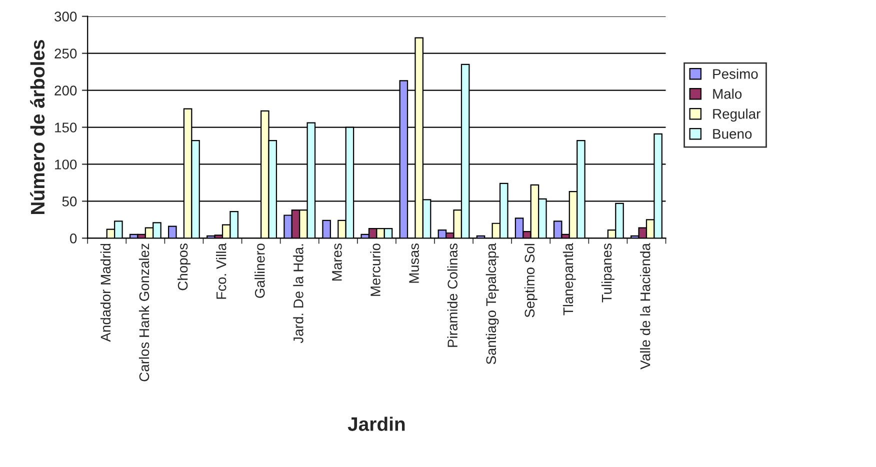 This screenshot has height=467, width=876. What do you see at coordinates (376, 423) in the screenshot?
I see `x-axis-title: Jardin` at bounding box center [376, 423].